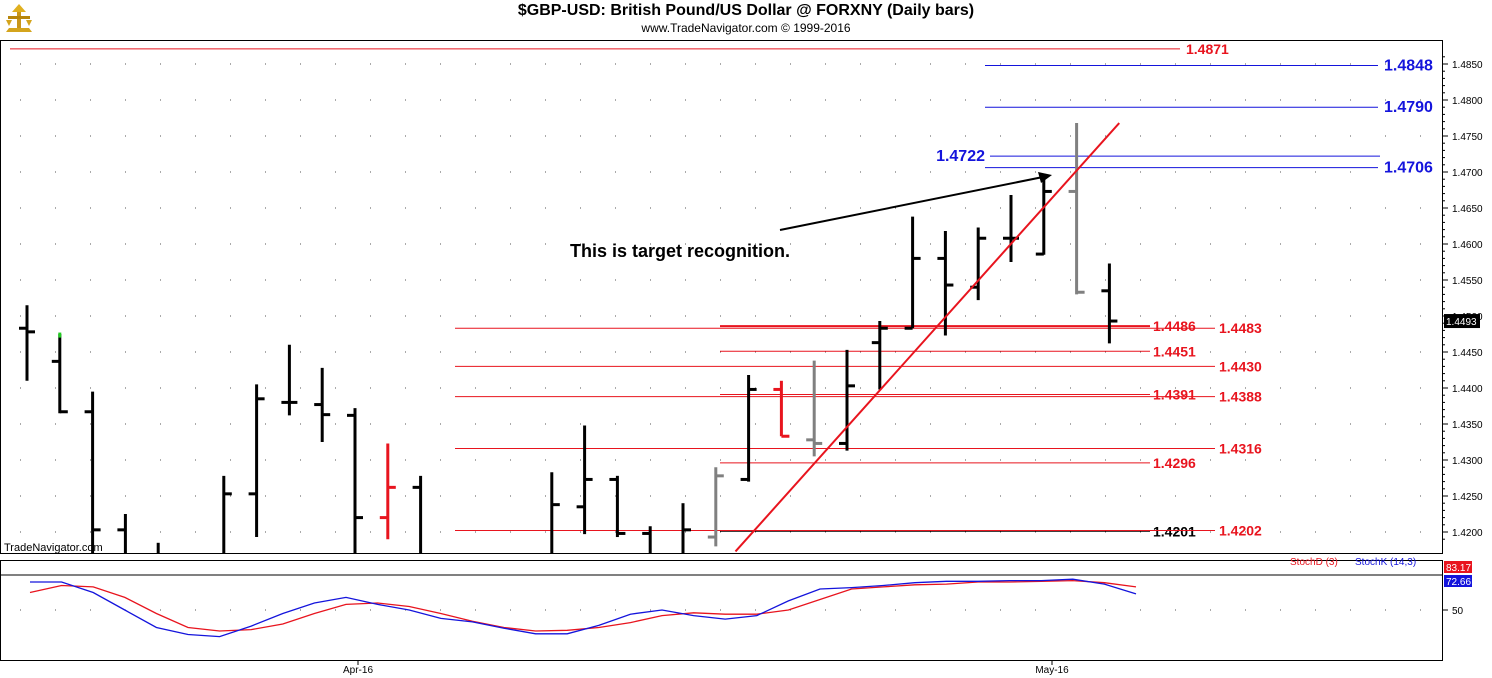 This screenshot has height=678, width=1492. Describe the element at coordinates (1408, 65) in the screenshot. I see `level-label: 1.4848` at that location.